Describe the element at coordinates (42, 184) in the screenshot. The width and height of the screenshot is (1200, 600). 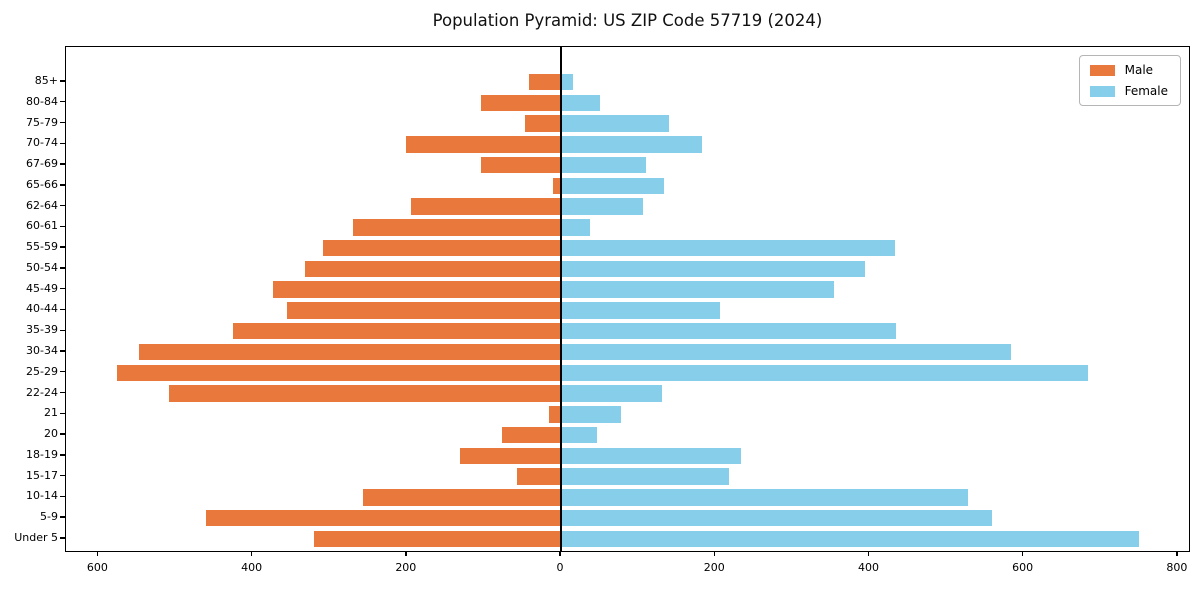
I see `y-tick-label: 65-66` at that location.